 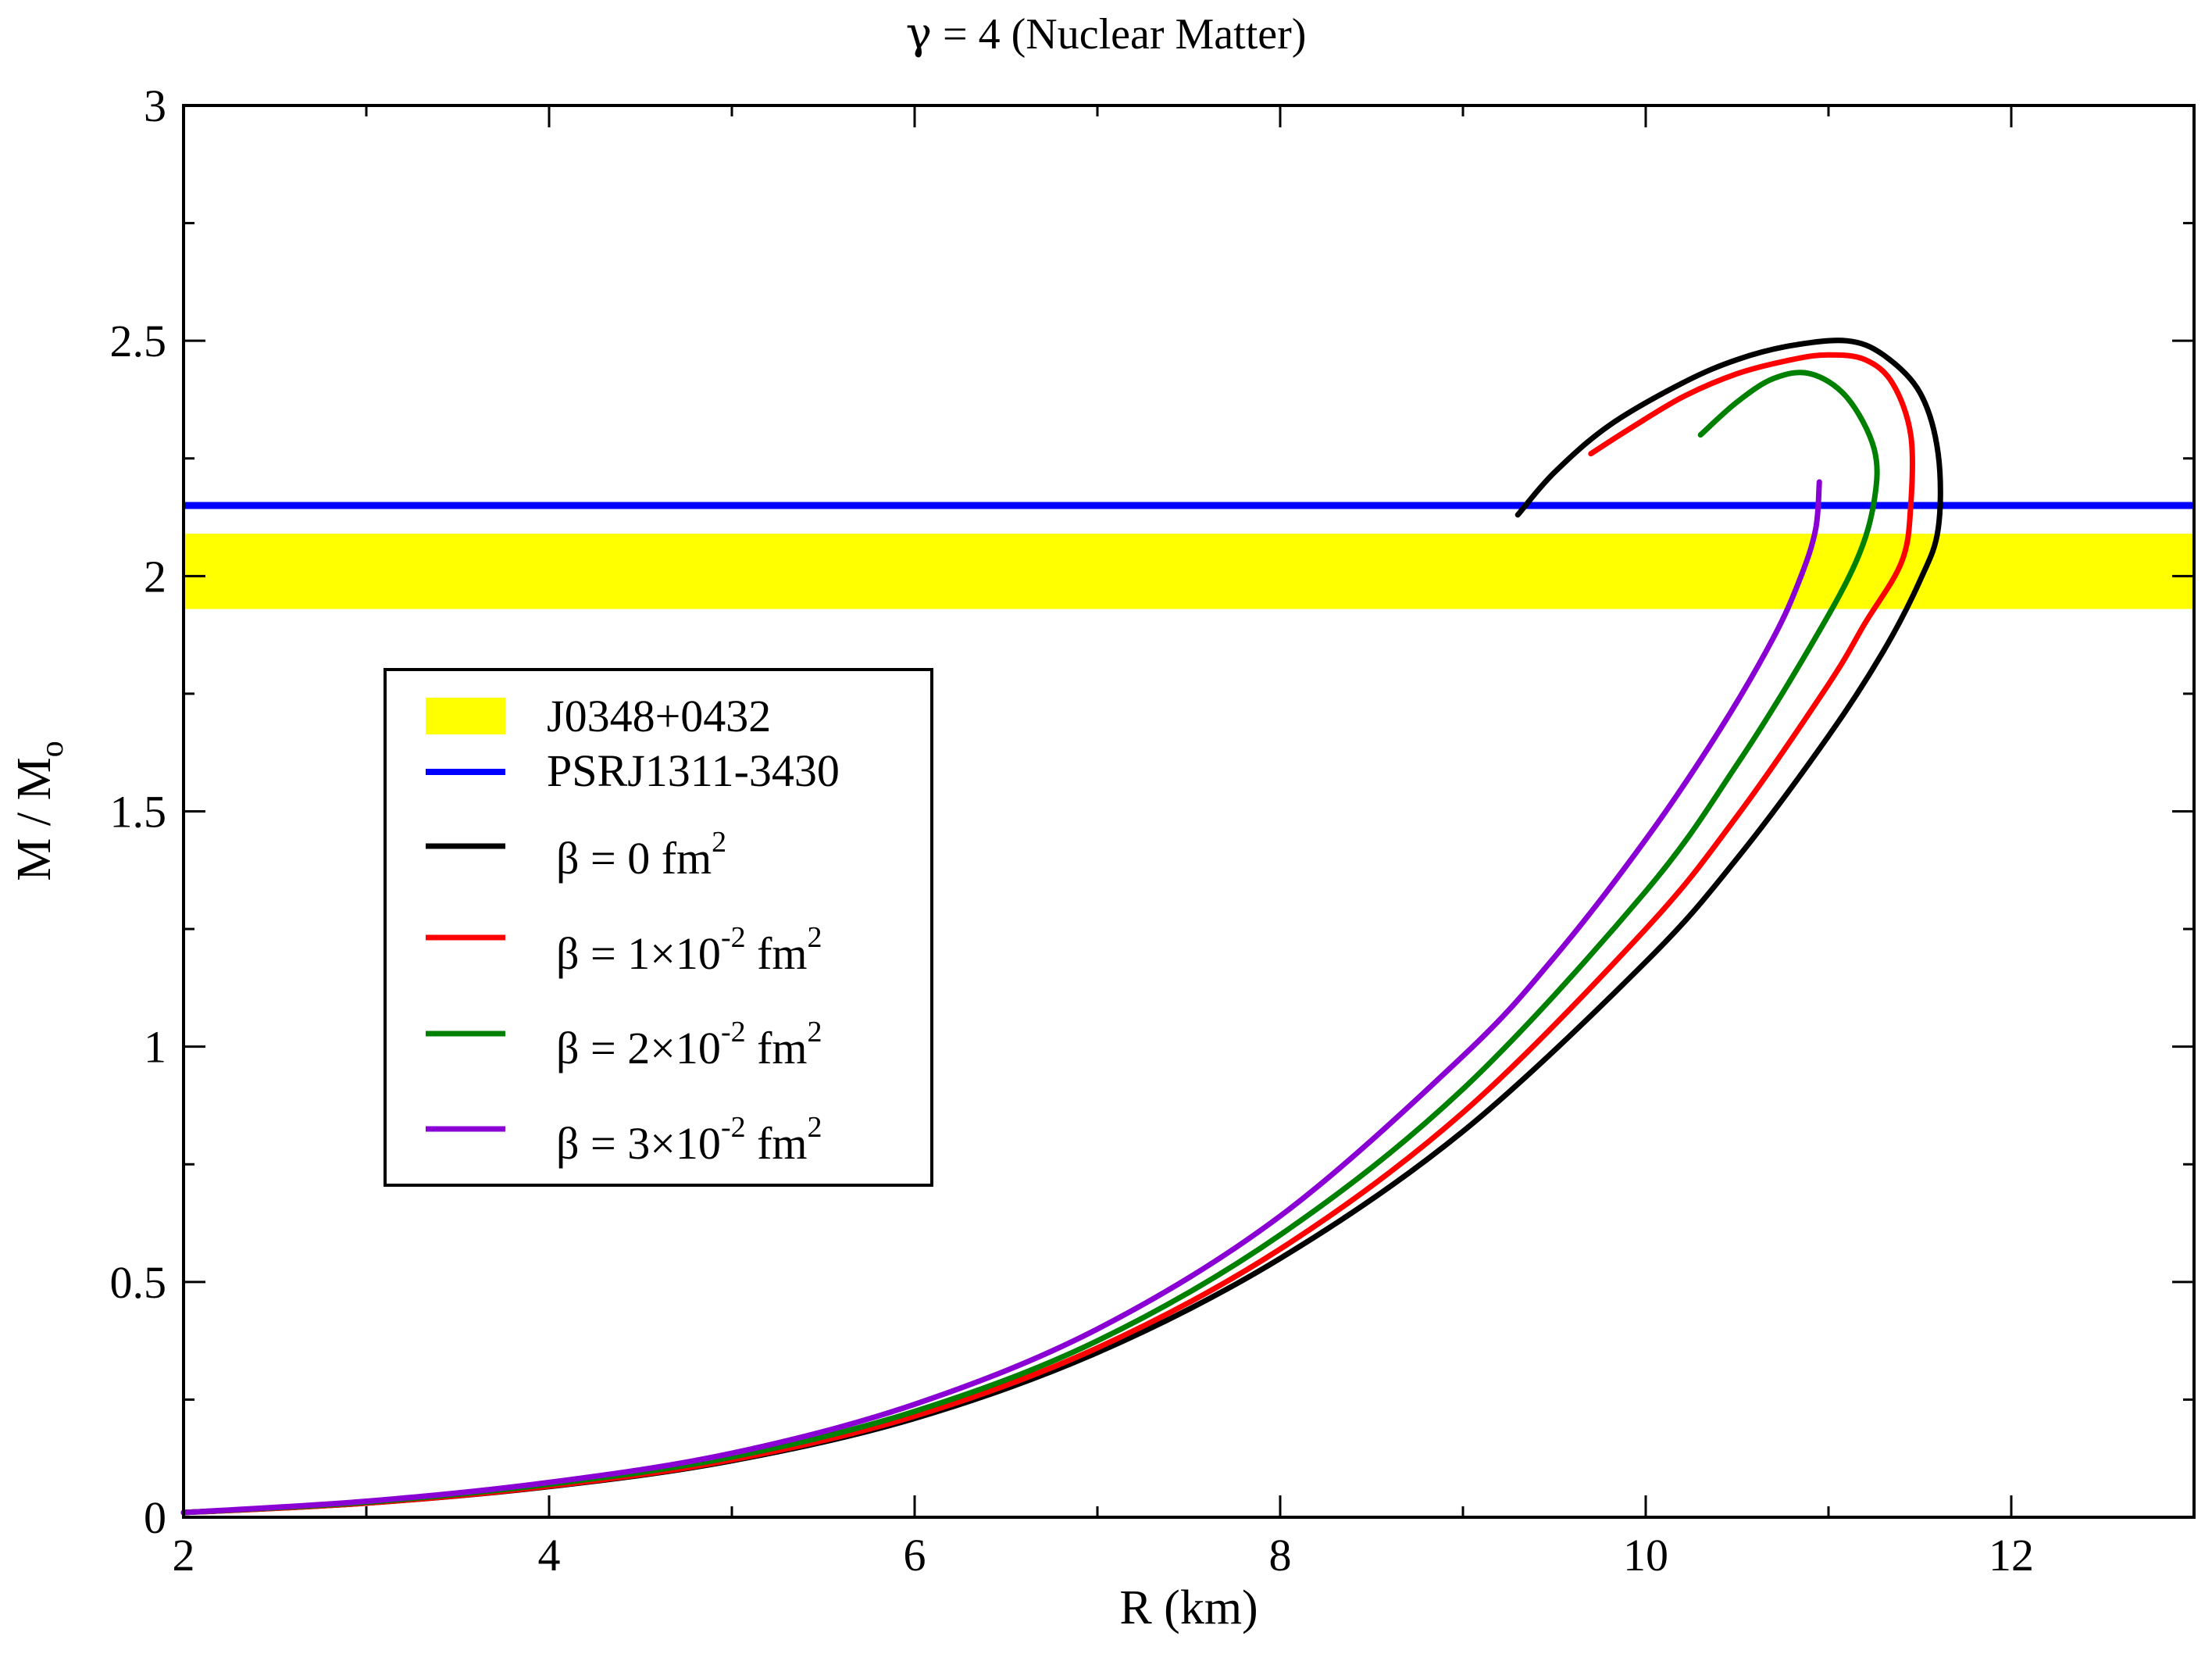 I want to click on x-axis-label: R (km), so click(x=1188, y=1607).